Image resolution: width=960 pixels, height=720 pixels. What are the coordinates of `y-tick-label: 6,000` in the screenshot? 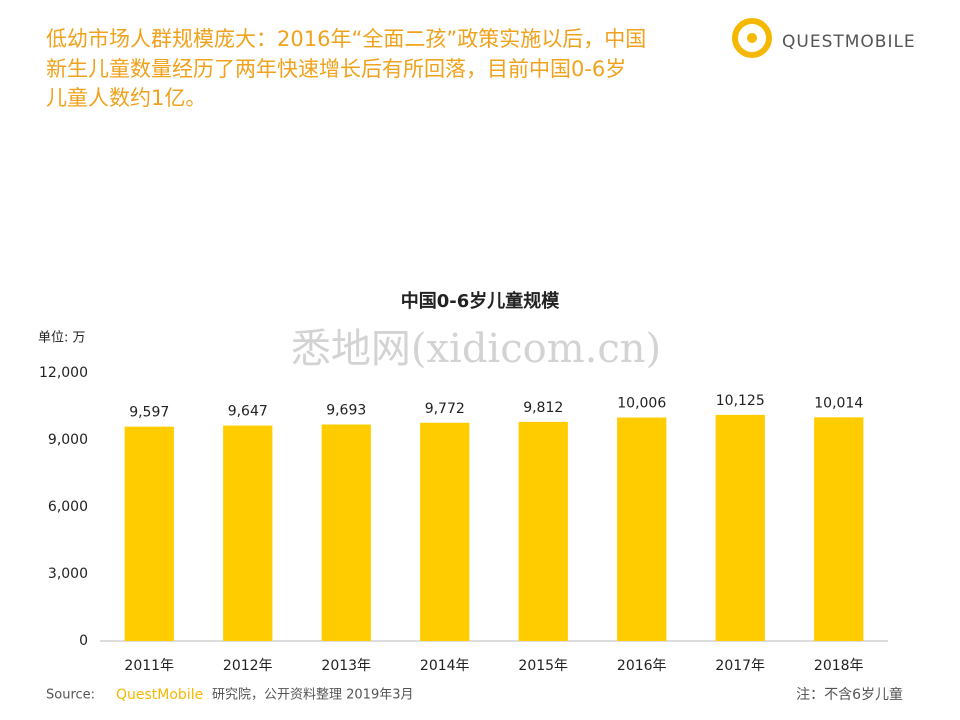 It's located at (68, 507).